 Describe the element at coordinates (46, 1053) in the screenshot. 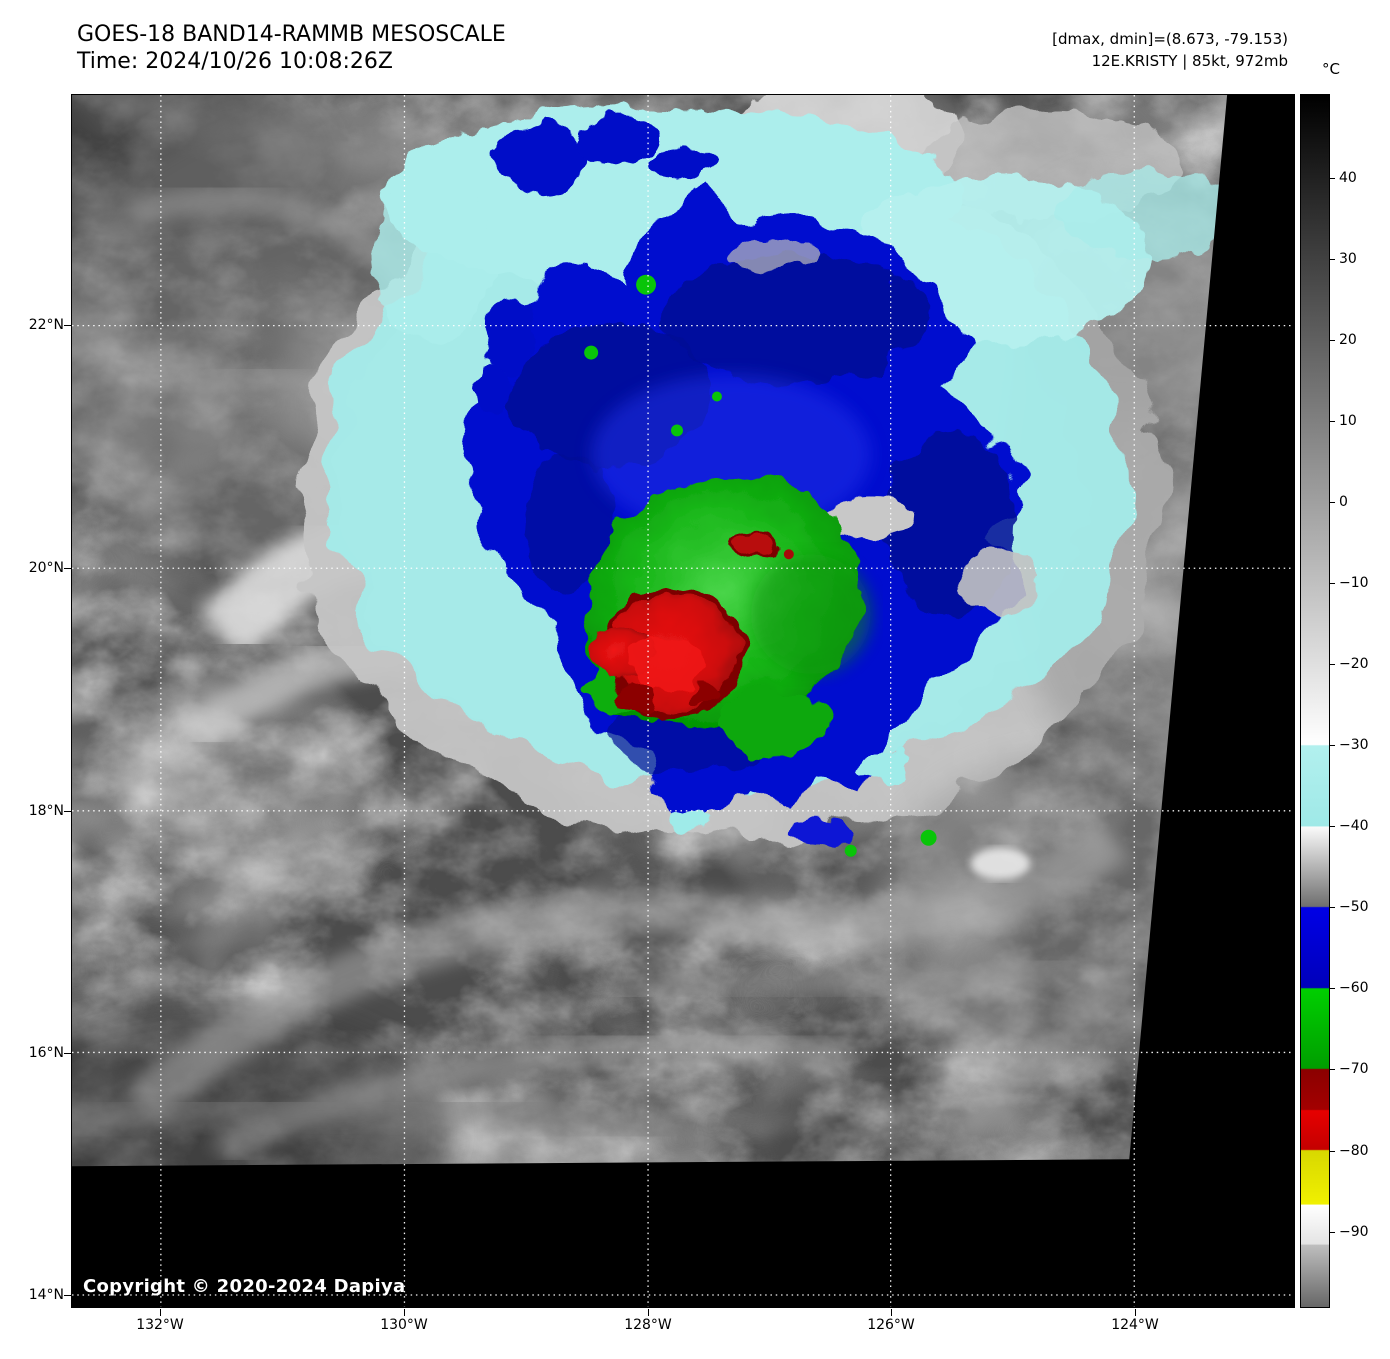

I see `lat-label: 16°N` at that location.